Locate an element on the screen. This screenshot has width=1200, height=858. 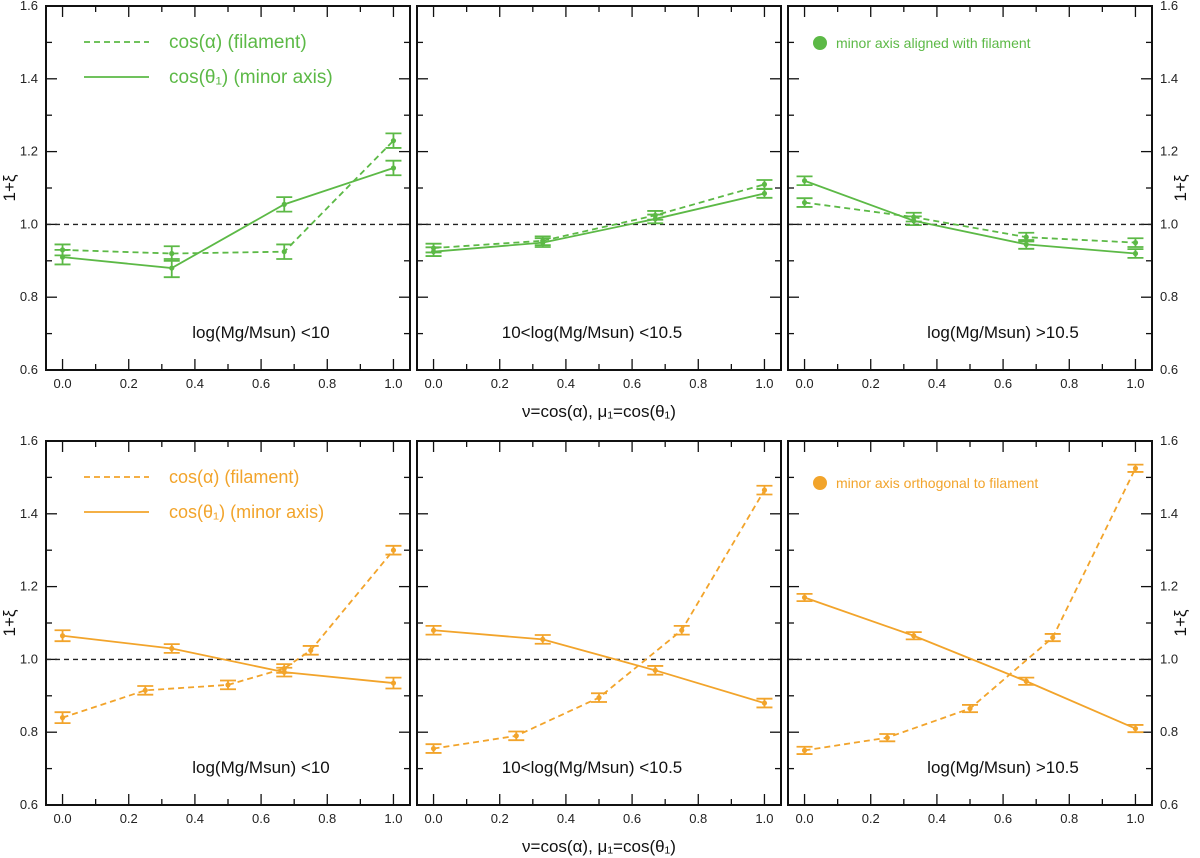
legend-label-minor-axis: cos(θ₁) (minor axis) is located at coordinates (251, 77).